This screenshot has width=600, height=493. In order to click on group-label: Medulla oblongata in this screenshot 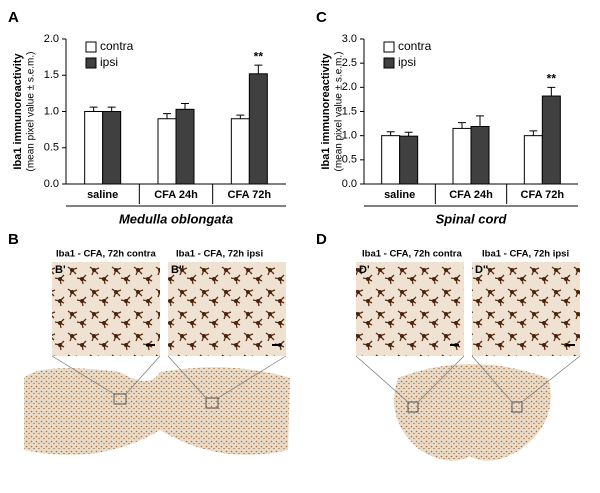, I will do `click(176, 218)`.